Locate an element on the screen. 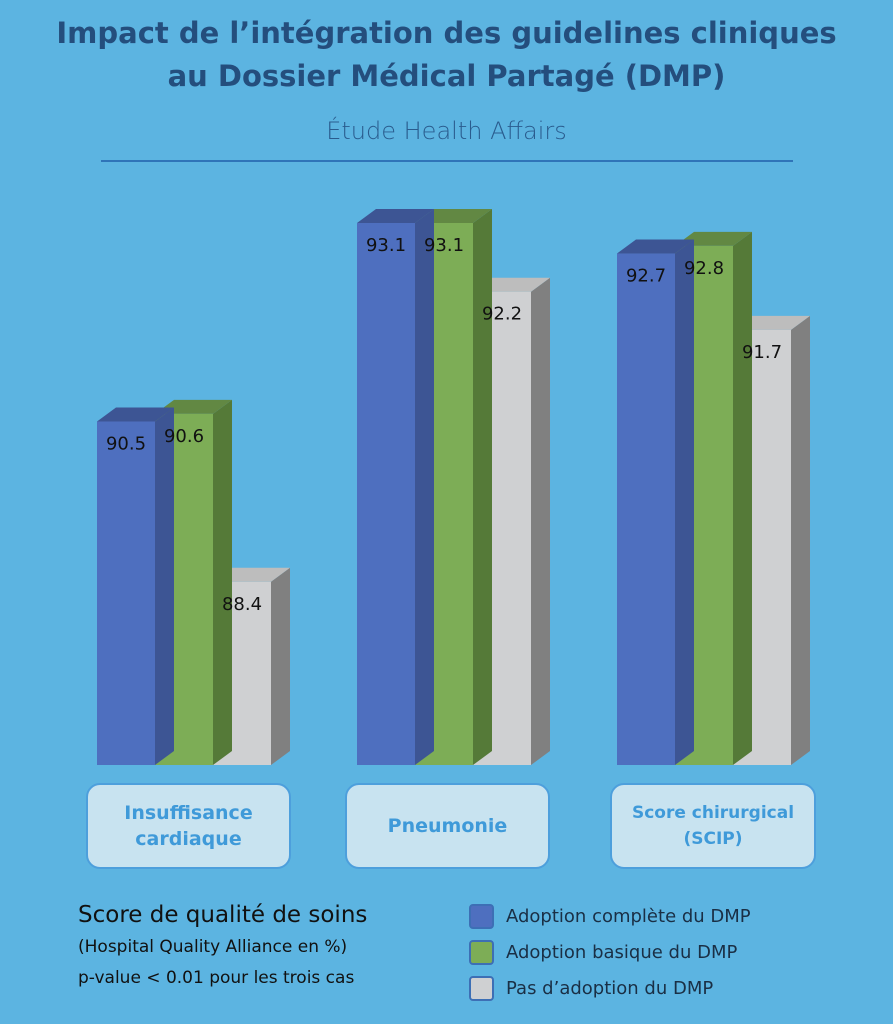 The width and height of the screenshot is (893, 1024). legend-label: Adoption complète du DMP is located at coordinates (628, 916).